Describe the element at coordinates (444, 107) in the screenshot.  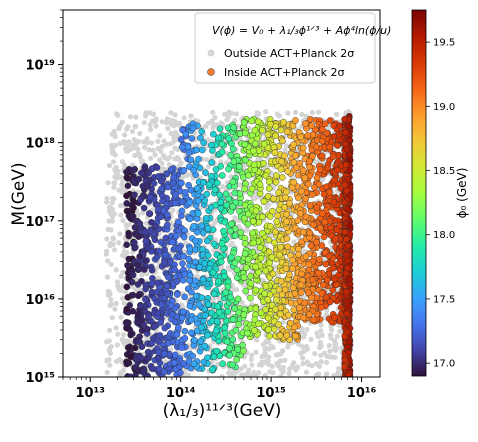
I see `colorbar-tick-label: 19.0` at that location.